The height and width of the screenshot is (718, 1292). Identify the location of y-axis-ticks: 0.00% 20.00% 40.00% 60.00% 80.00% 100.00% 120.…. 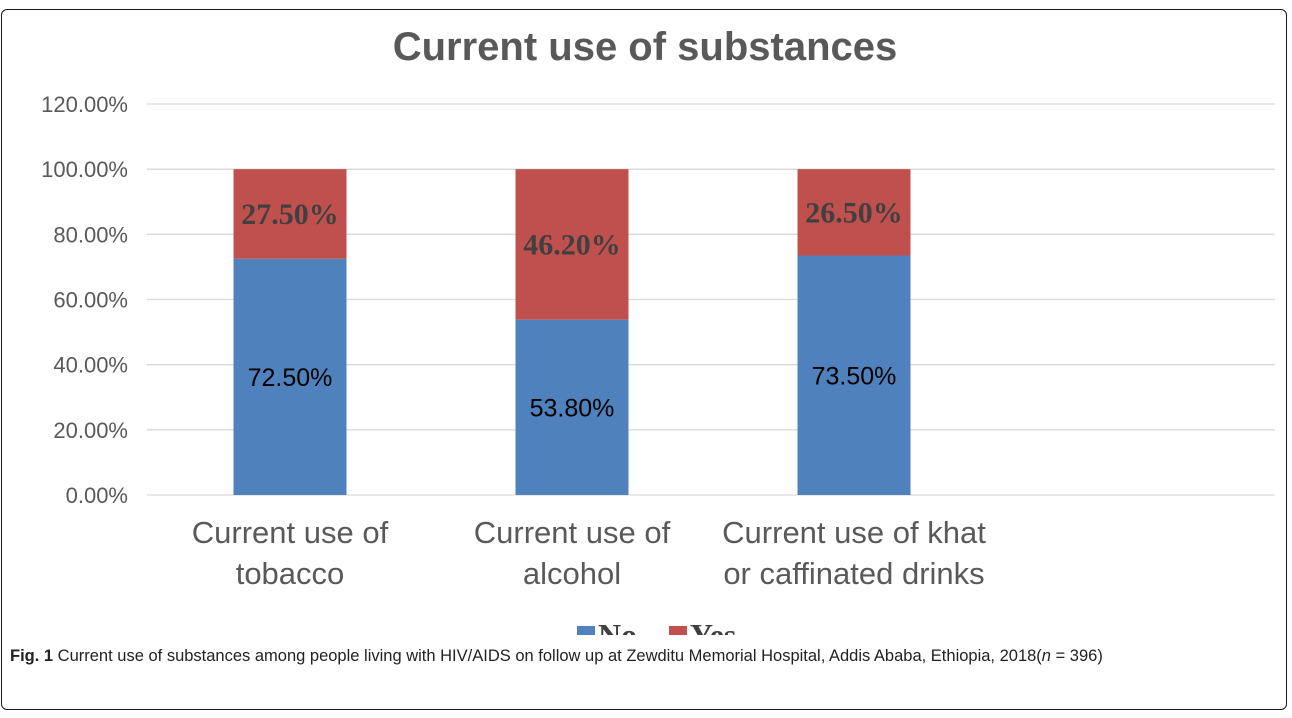
(84, 300).